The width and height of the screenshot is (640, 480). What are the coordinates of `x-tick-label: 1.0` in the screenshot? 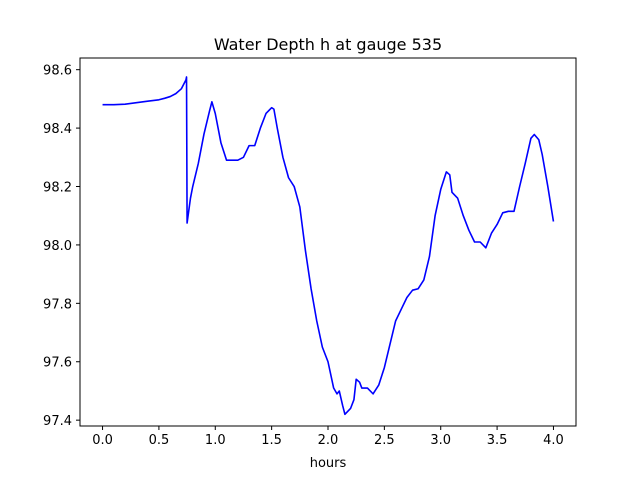 It's located at (215, 440).